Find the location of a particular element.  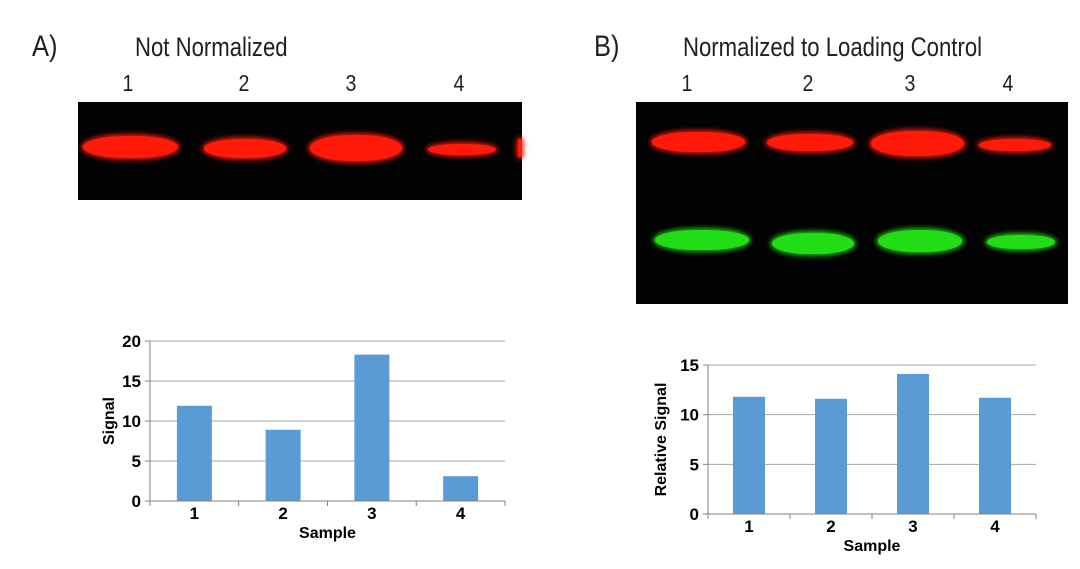

panel-b-lane-label: 3 is located at coordinates (910, 83).